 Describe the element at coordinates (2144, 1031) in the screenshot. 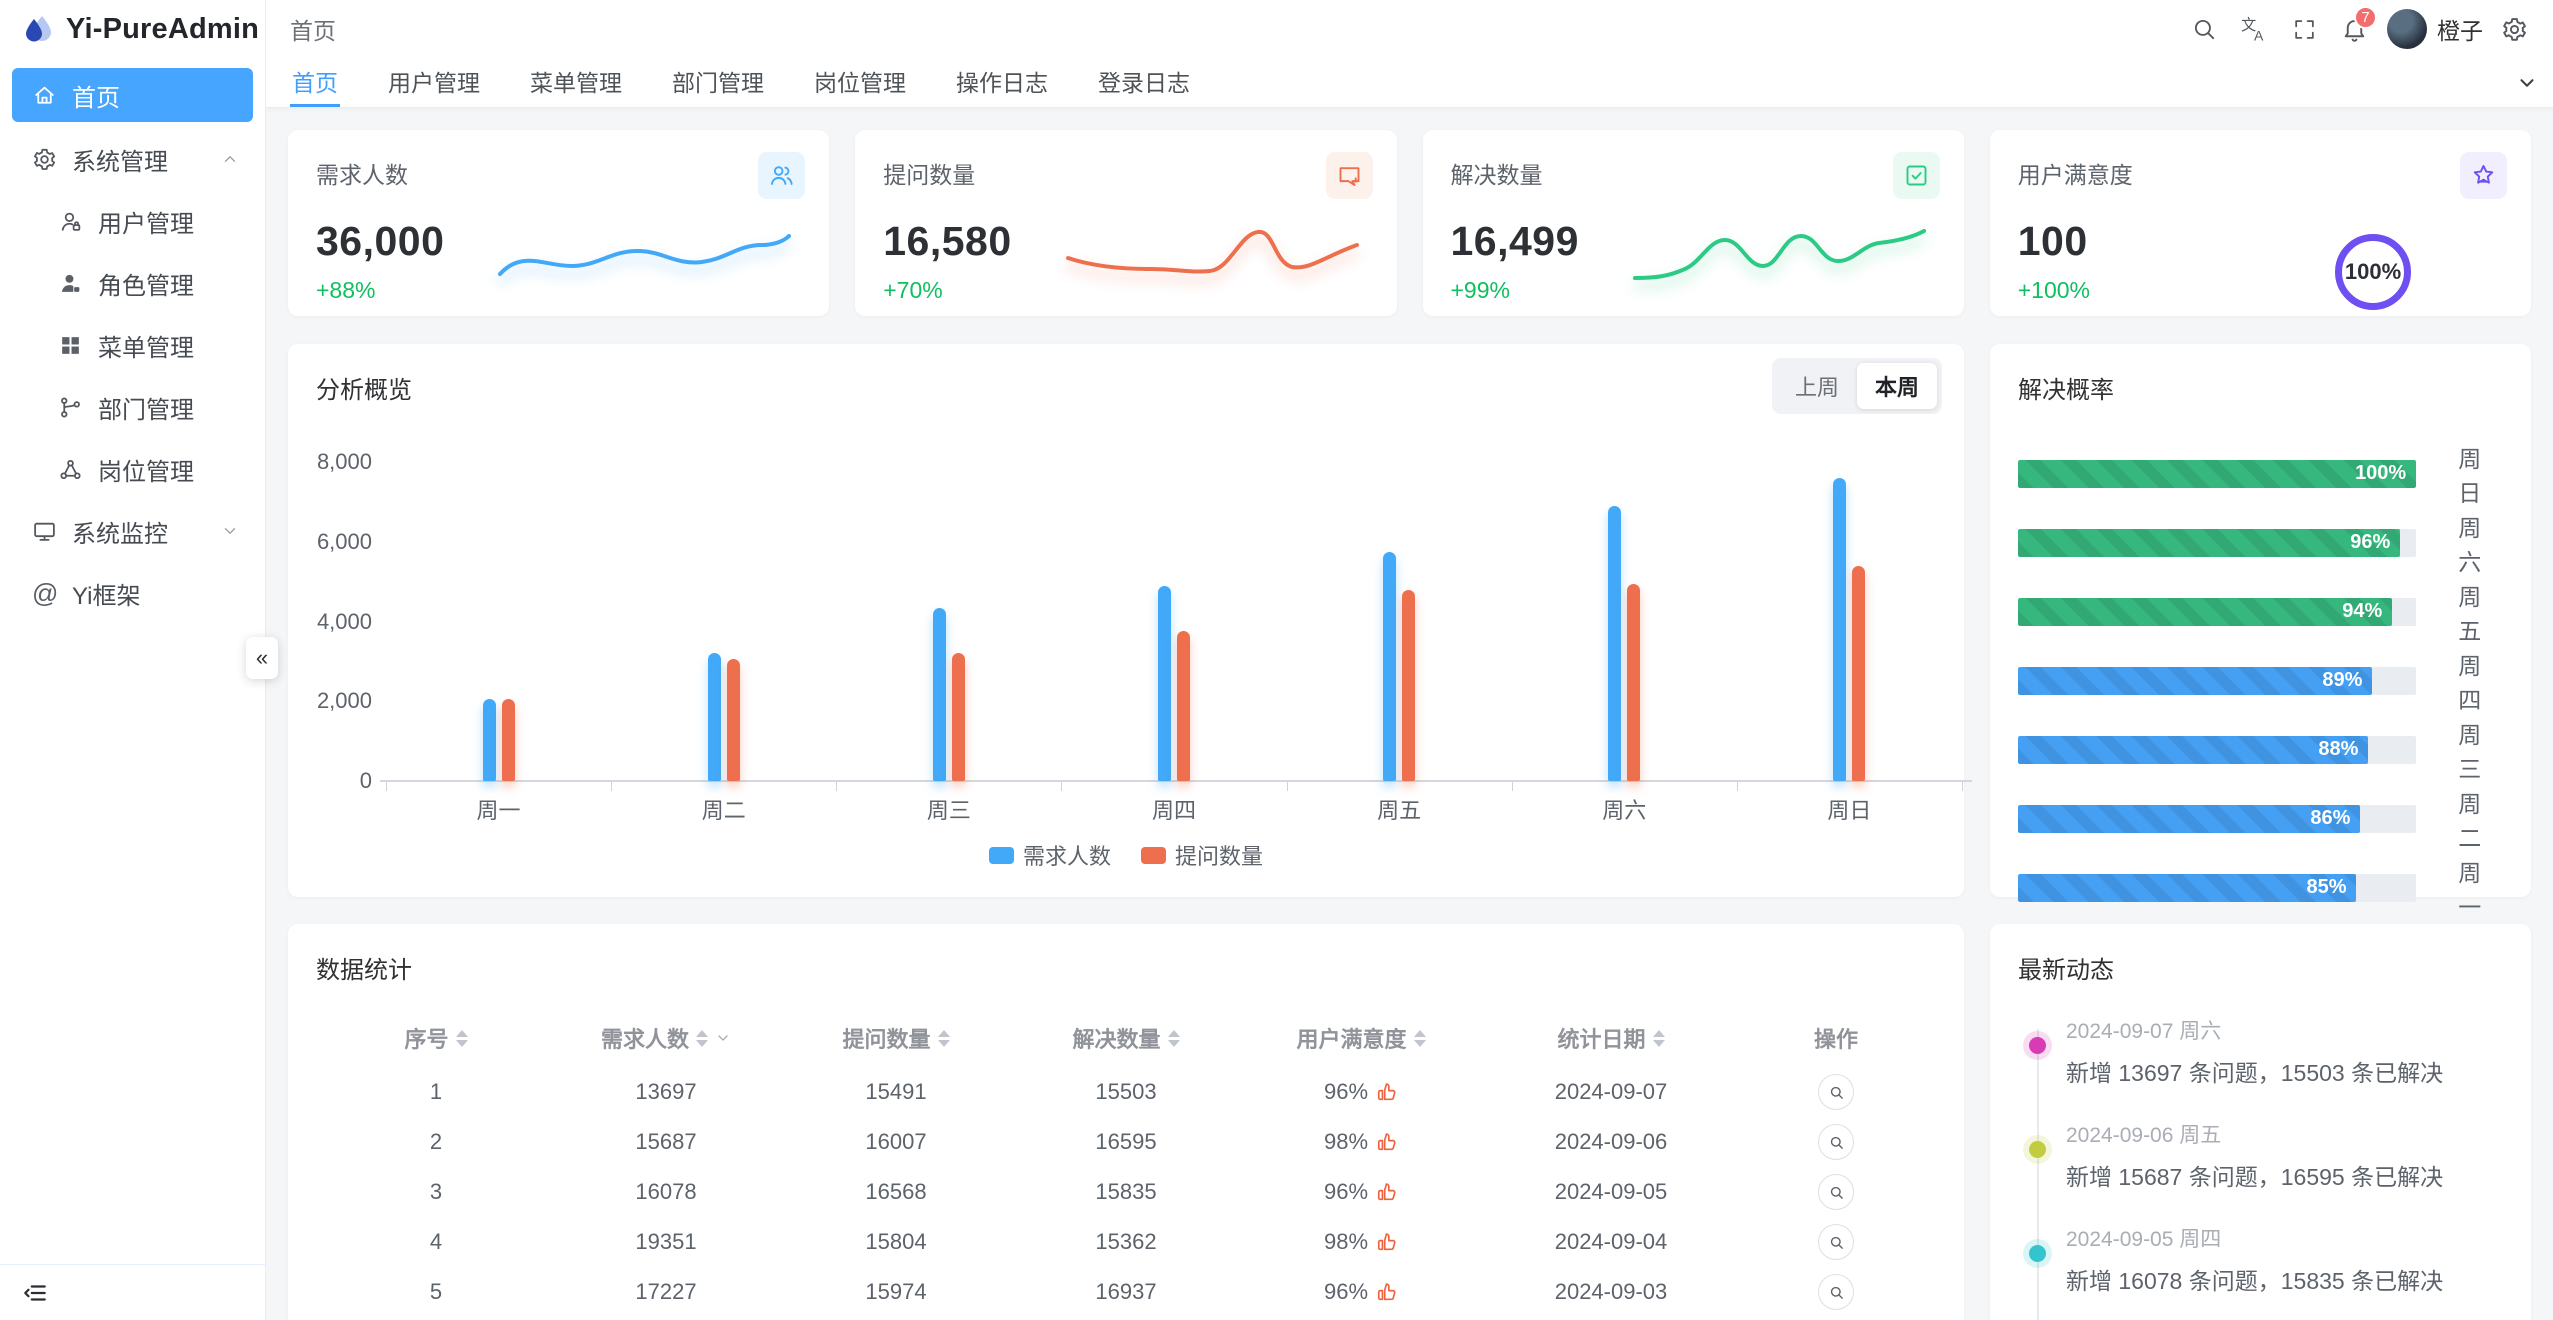

I see `timeline-date: 2024-09-07 周六` at that location.